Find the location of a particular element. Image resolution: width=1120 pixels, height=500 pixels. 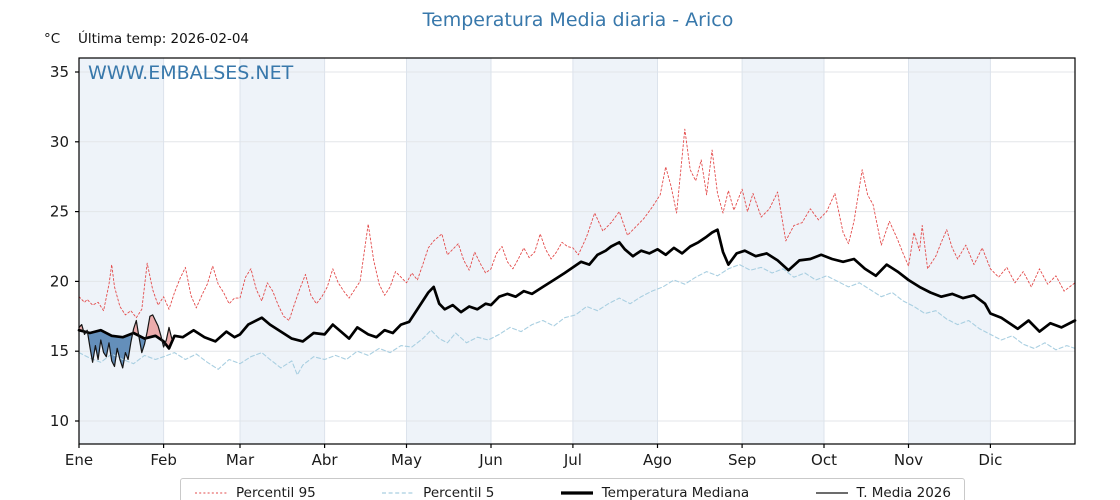

fill-above-median is located at coordinates (125, 331).